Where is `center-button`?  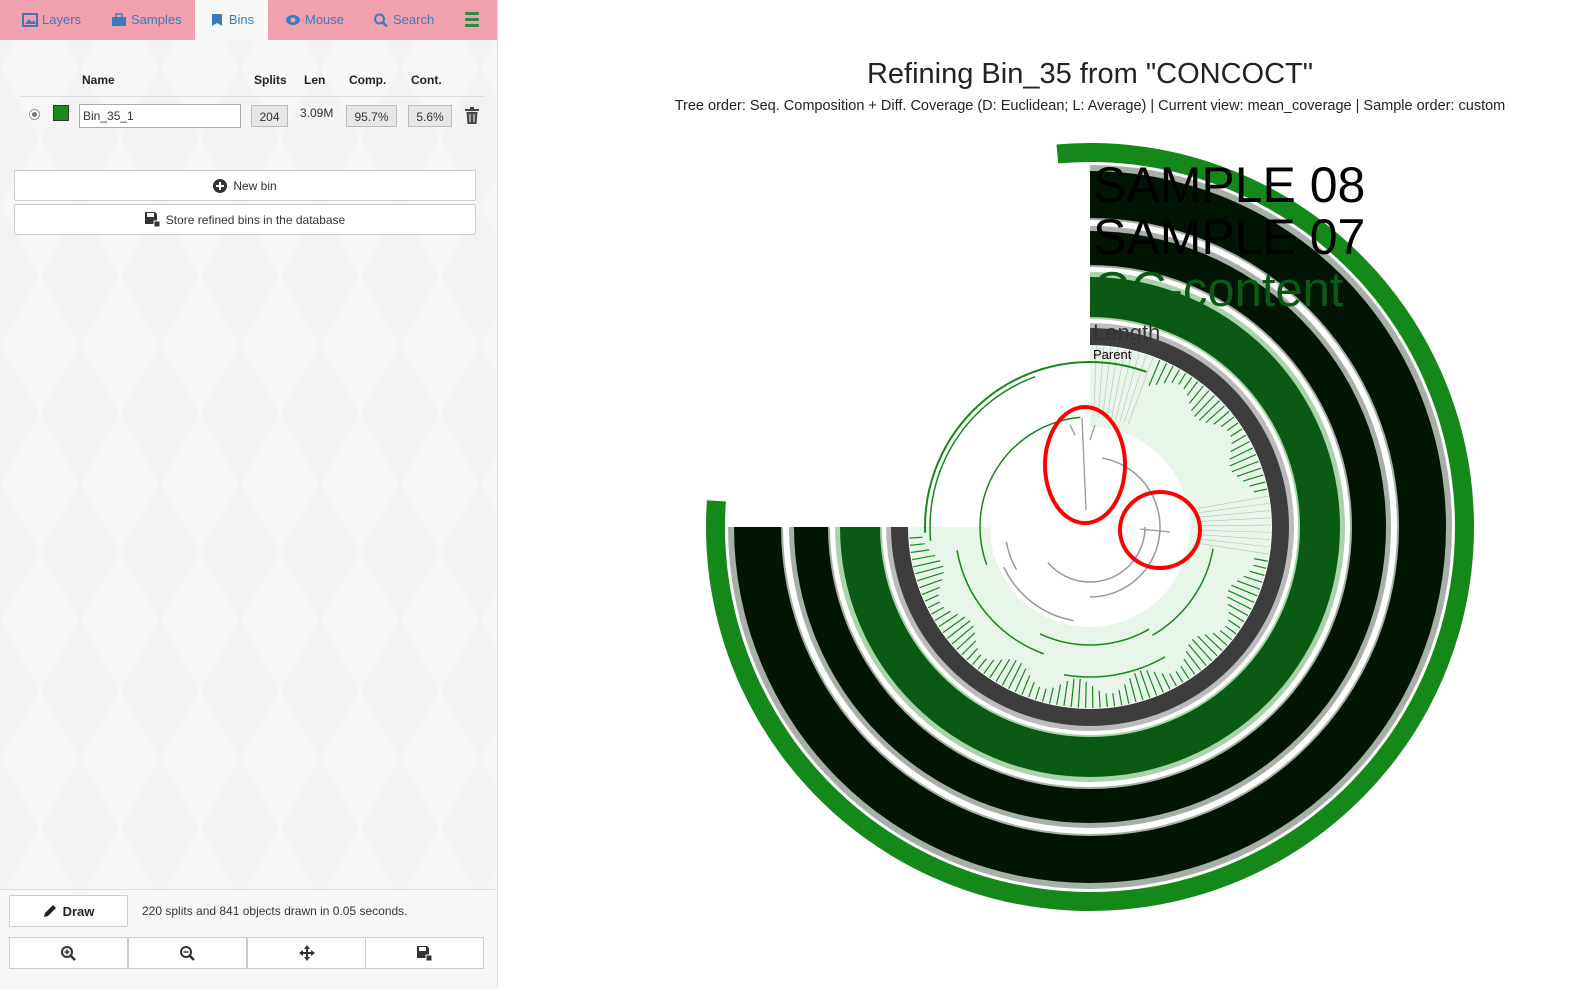
center-button is located at coordinates (306, 953).